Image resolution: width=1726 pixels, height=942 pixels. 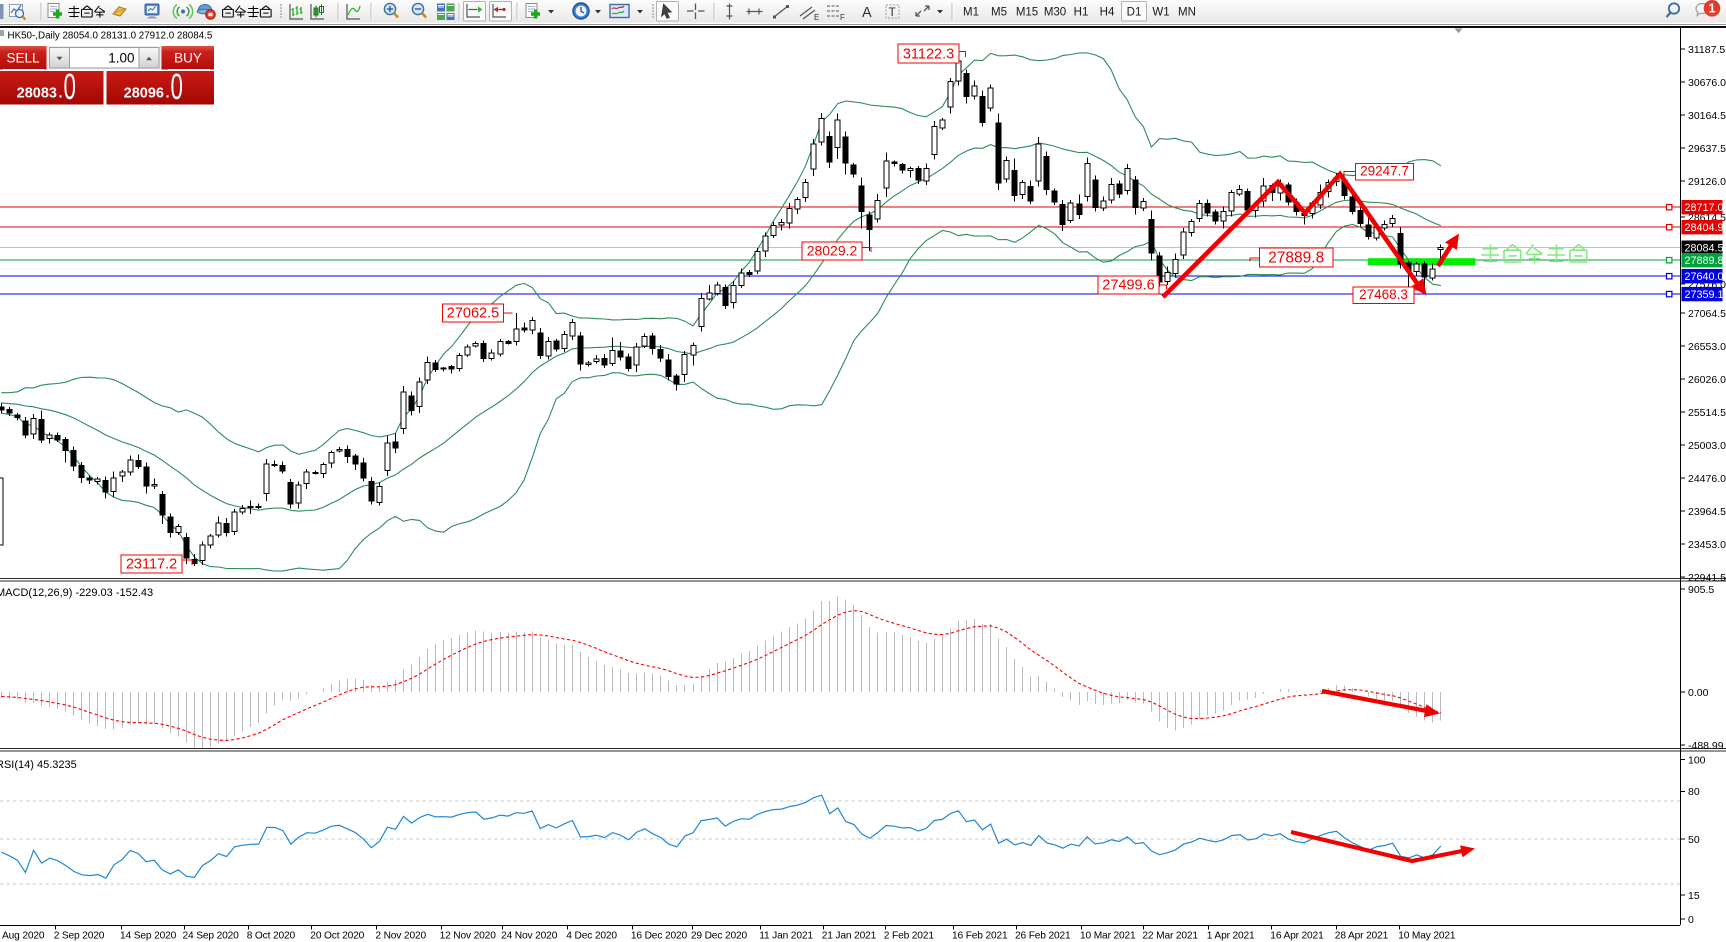 I want to click on svg-text: M1, so click(x=971, y=13).